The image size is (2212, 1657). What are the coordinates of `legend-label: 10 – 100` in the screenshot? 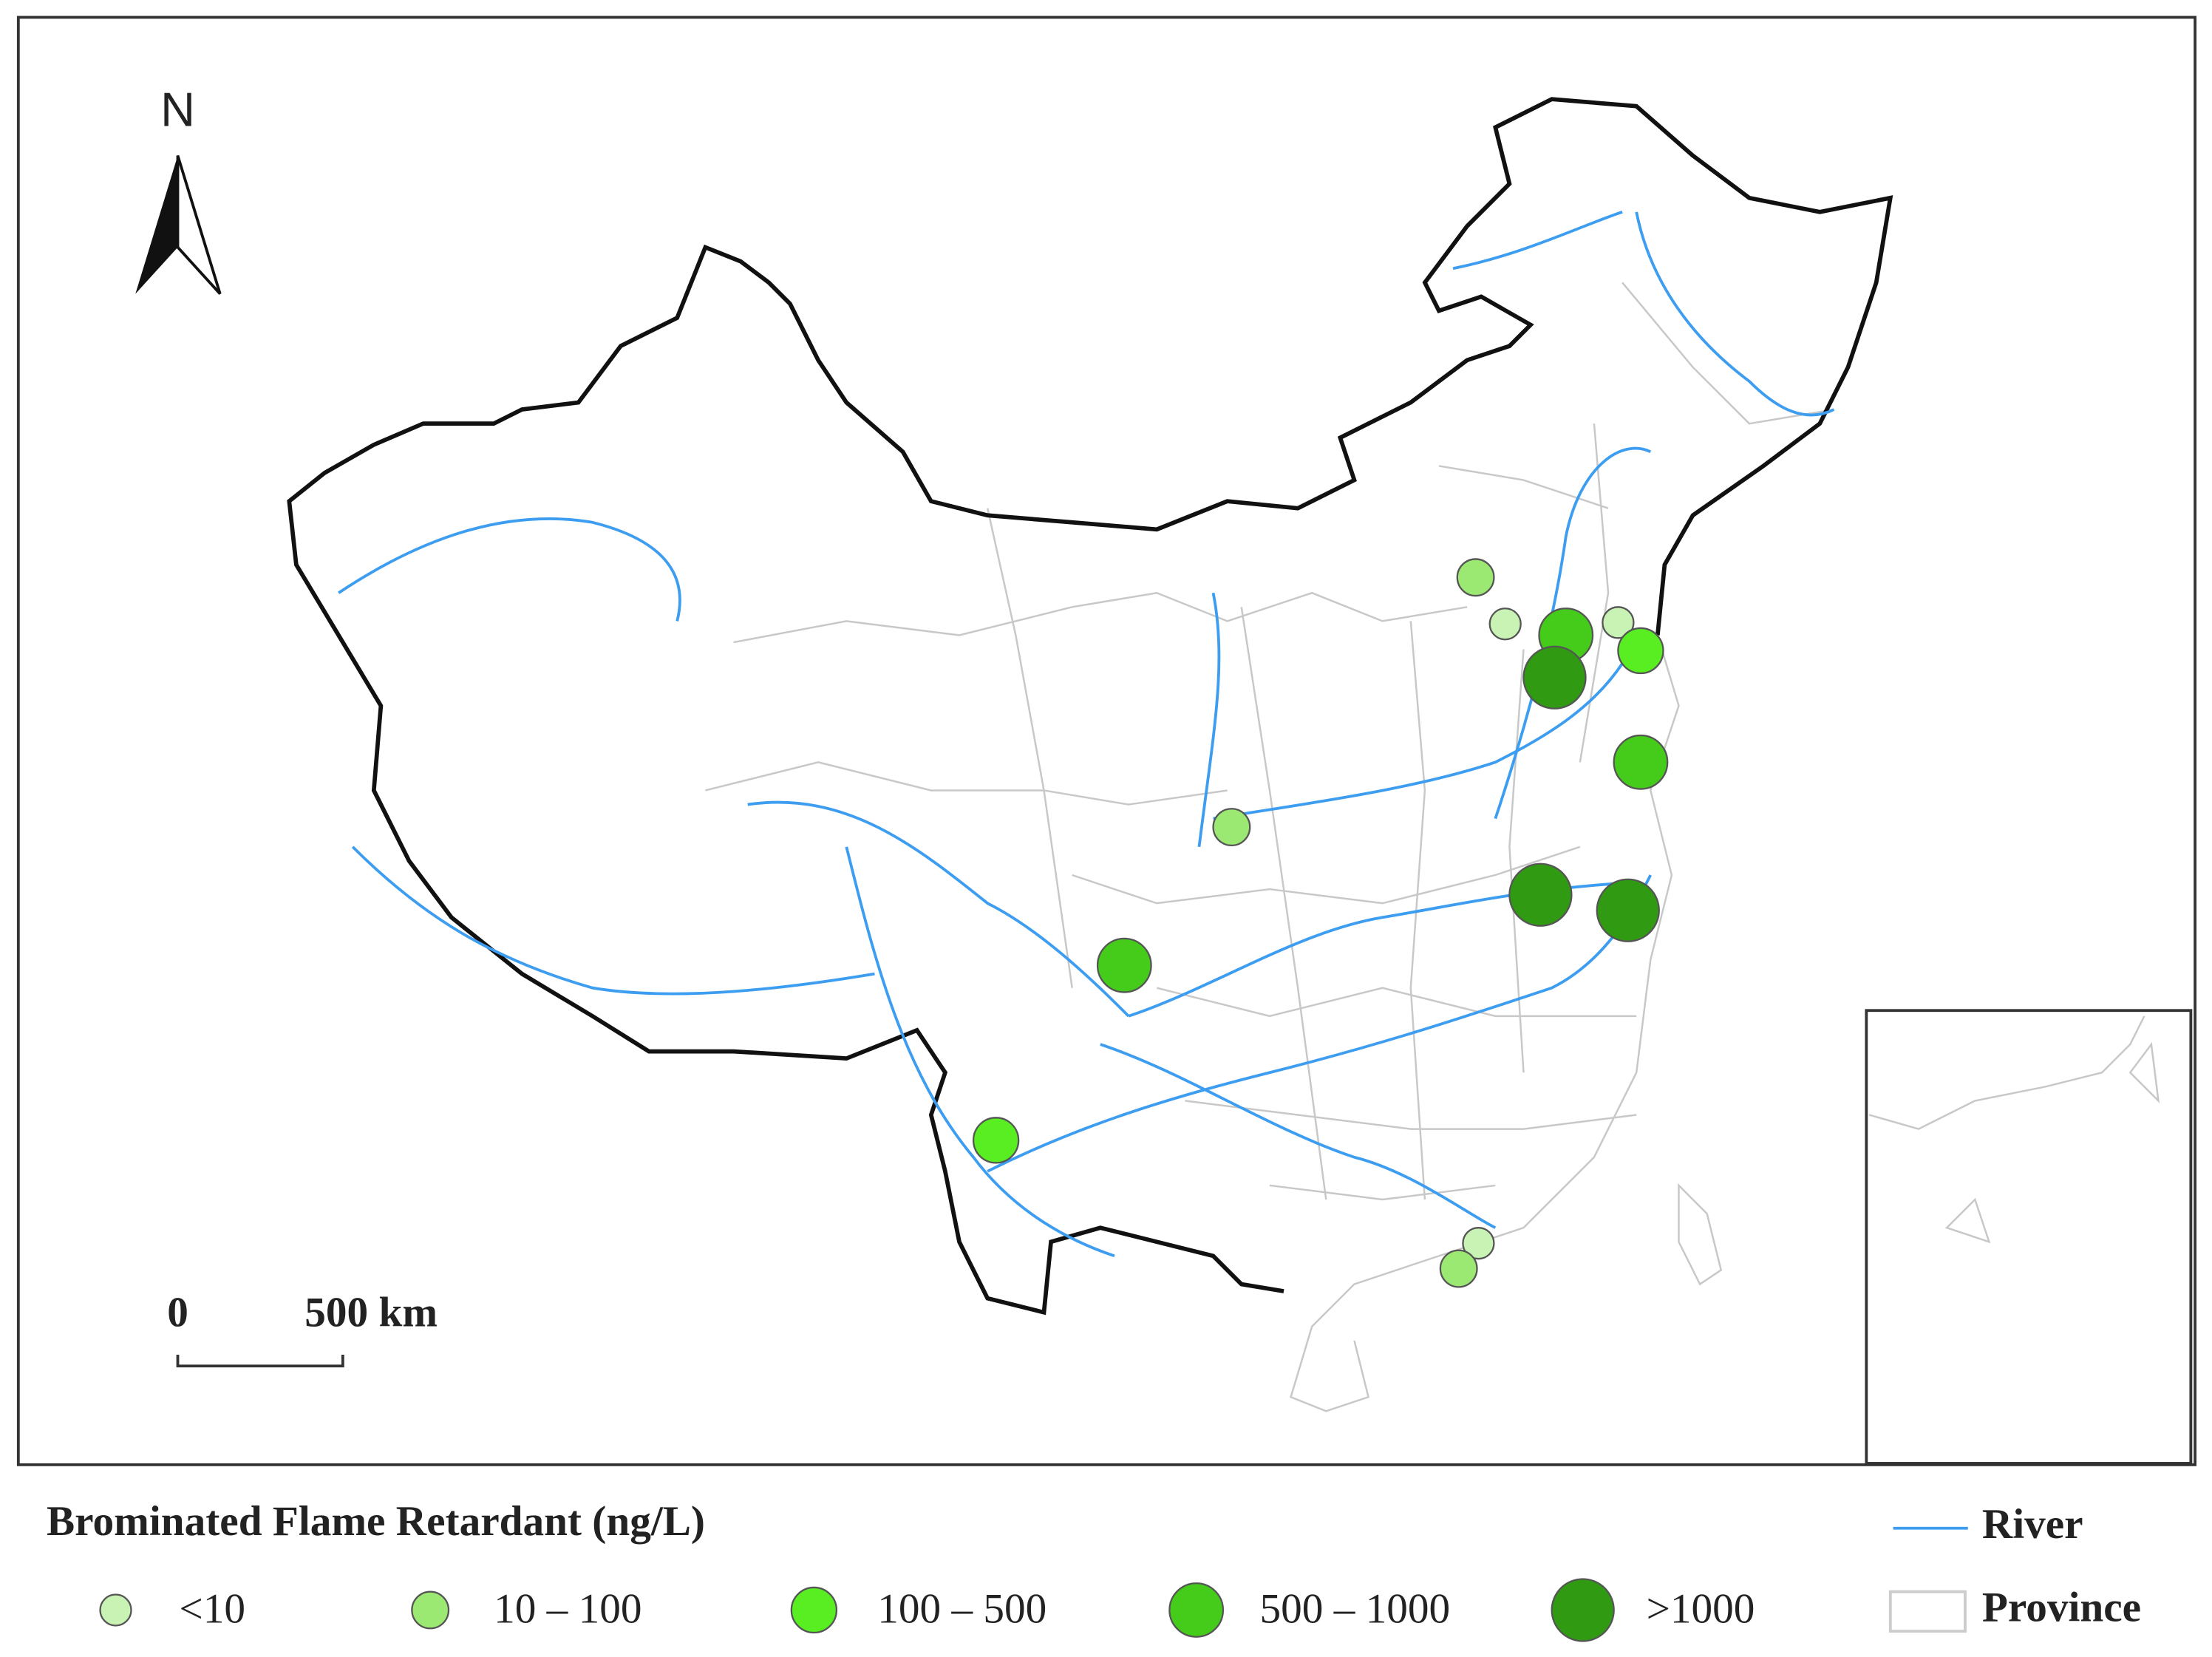 It's located at (568, 1608).